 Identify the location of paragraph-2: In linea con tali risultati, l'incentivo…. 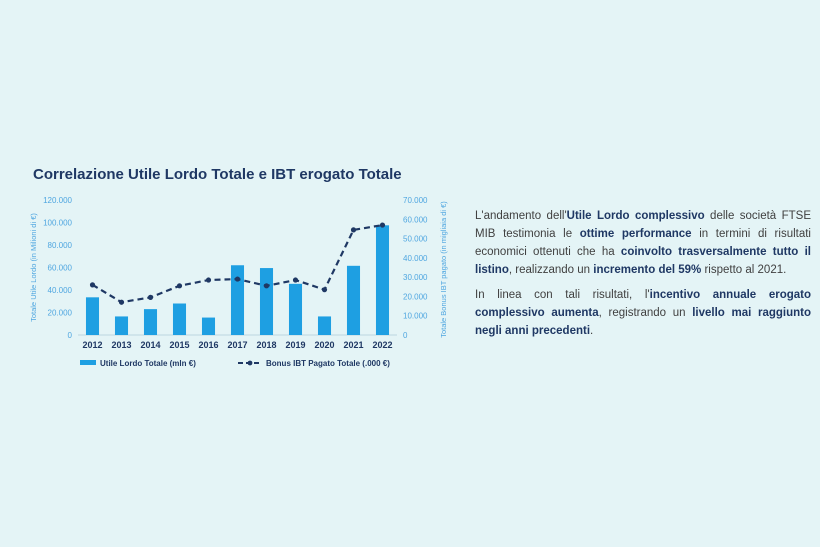
(643, 313).